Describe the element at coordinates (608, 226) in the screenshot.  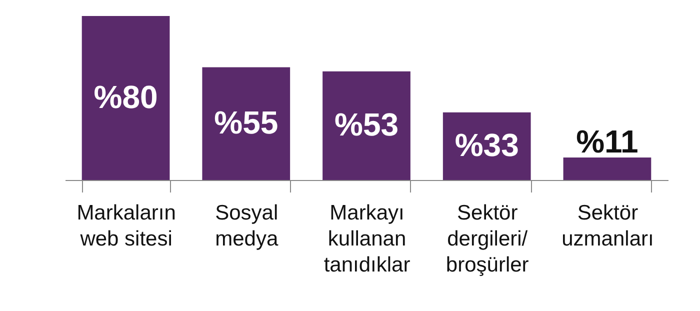
I see `x-tick-label: Sektör uzmanları` at that location.